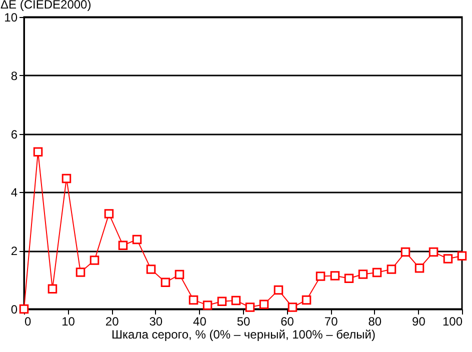 Image resolution: width=472 pixels, height=352 pixels. Describe the element at coordinates (287, 321) in the screenshot. I see `x-tick-label: 60` at that location.